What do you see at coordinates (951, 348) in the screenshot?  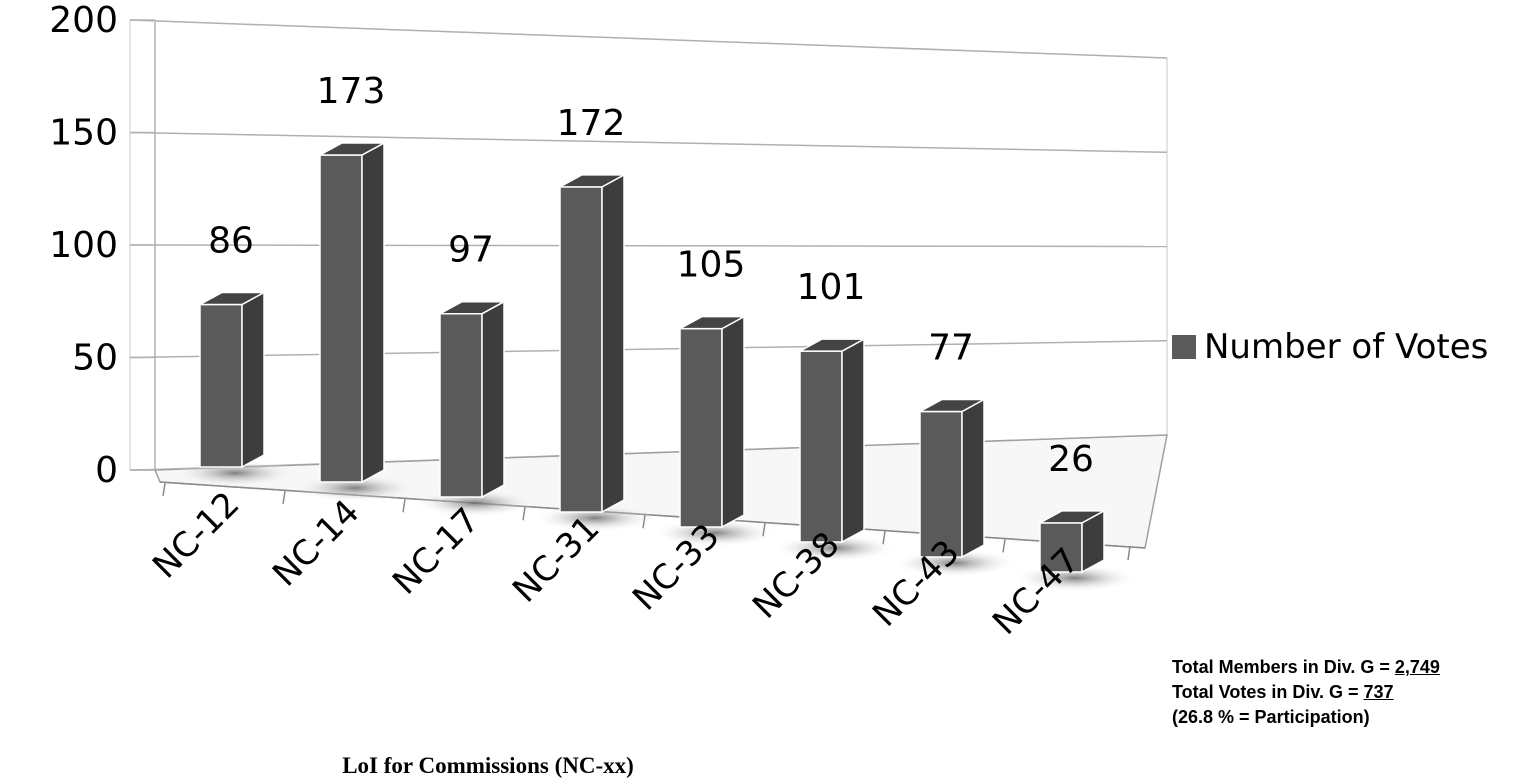 I see `data-label: 77` at bounding box center [951, 348].